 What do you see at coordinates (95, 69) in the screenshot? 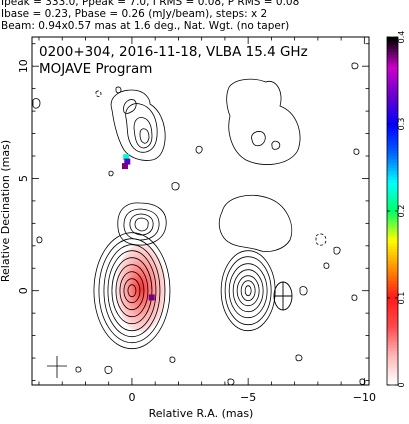
I see `chart-subtitle: MOJAVE Program` at bounding box center [95, 69].